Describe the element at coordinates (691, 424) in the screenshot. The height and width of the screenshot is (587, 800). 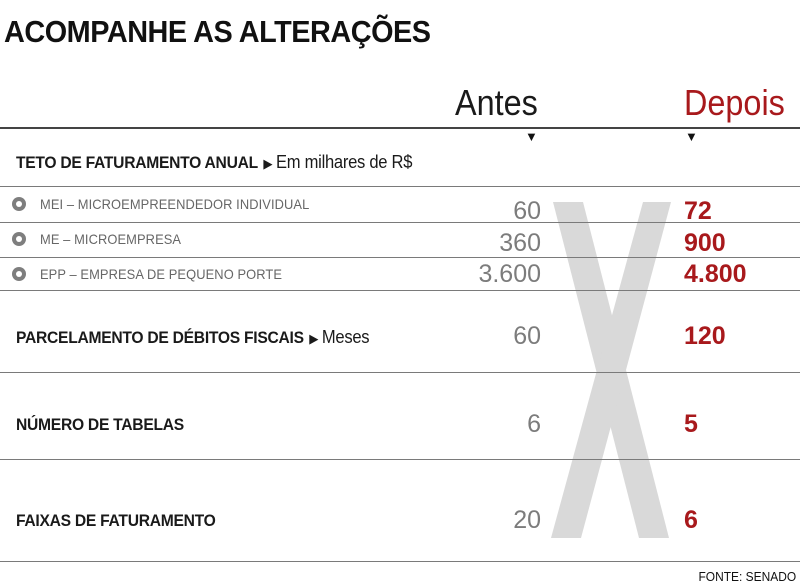
I see `tabelas-depois: 5` at that location.